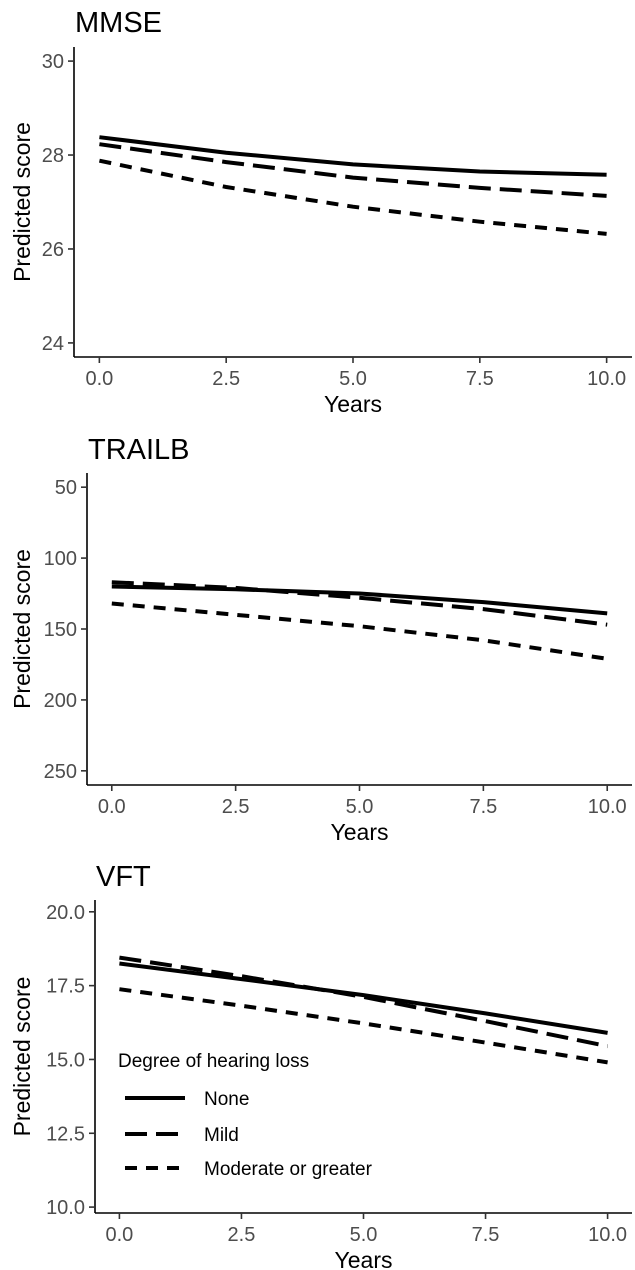  Describe the element at coordinates (288, 1169) in the screenshot. I see `legend-label-moderate-or-greater: Moderate or greater` at that location.